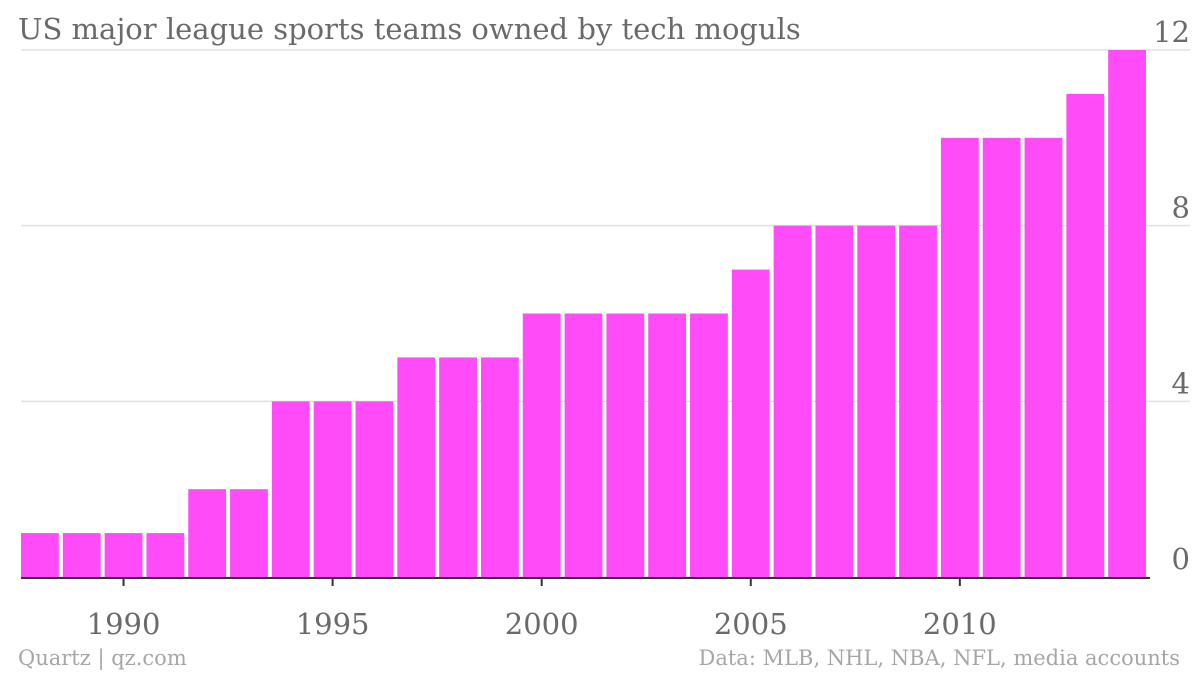  What do you see at coordinates (585, 581) in the screenshot?
I see `axes` at bounding box center [585, 581].